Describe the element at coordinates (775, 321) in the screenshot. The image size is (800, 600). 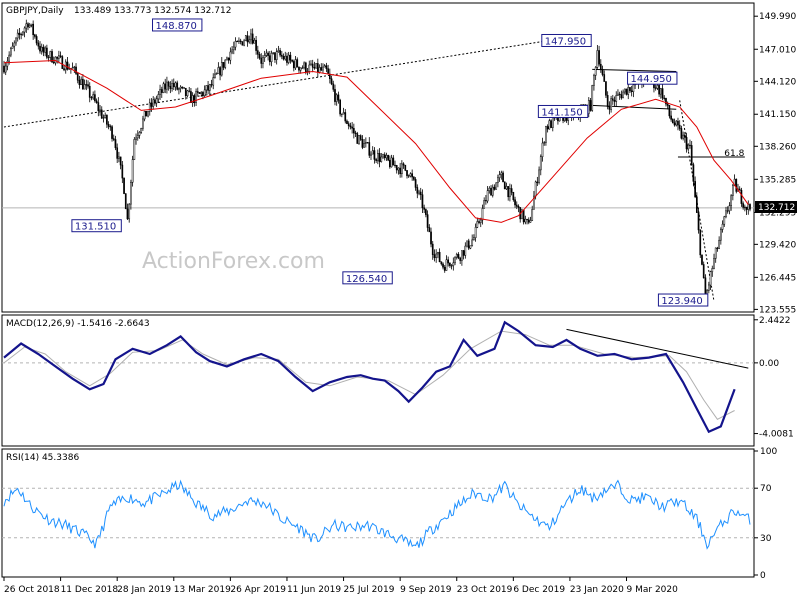
I see `macd-tick-label: 2.4422` at that location.